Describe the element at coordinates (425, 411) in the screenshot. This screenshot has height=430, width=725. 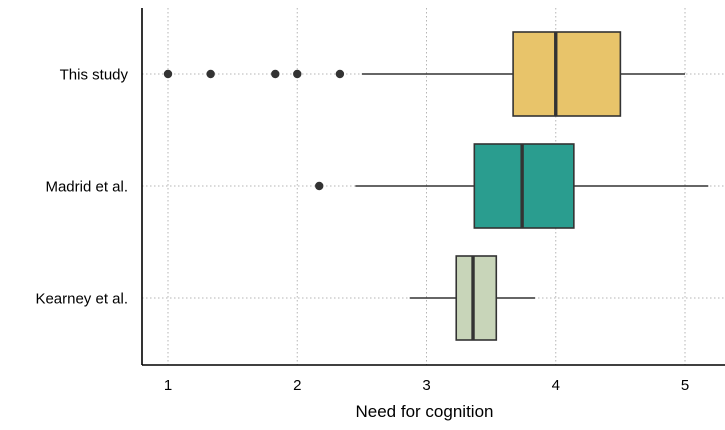
I see `x-axis-title: Need for cognition` at that location.